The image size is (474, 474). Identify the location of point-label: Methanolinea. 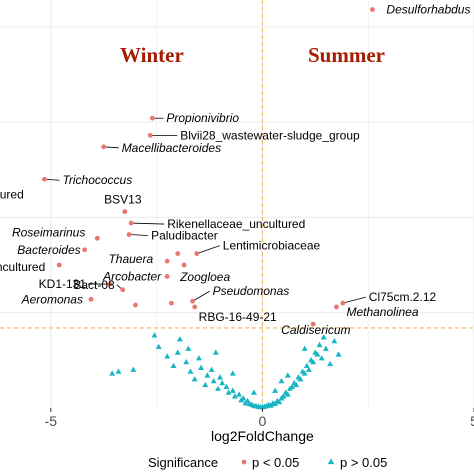
(382, 312).